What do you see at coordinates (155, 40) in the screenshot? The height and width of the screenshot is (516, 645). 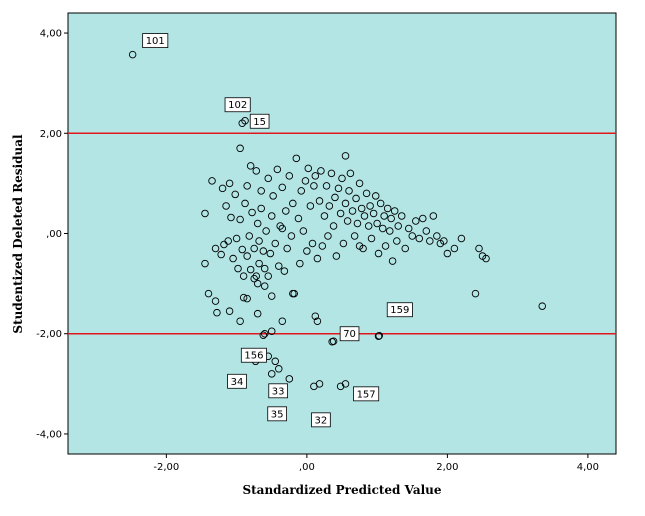 I see `point-label-101: 101` at bounding box center [155, 40].